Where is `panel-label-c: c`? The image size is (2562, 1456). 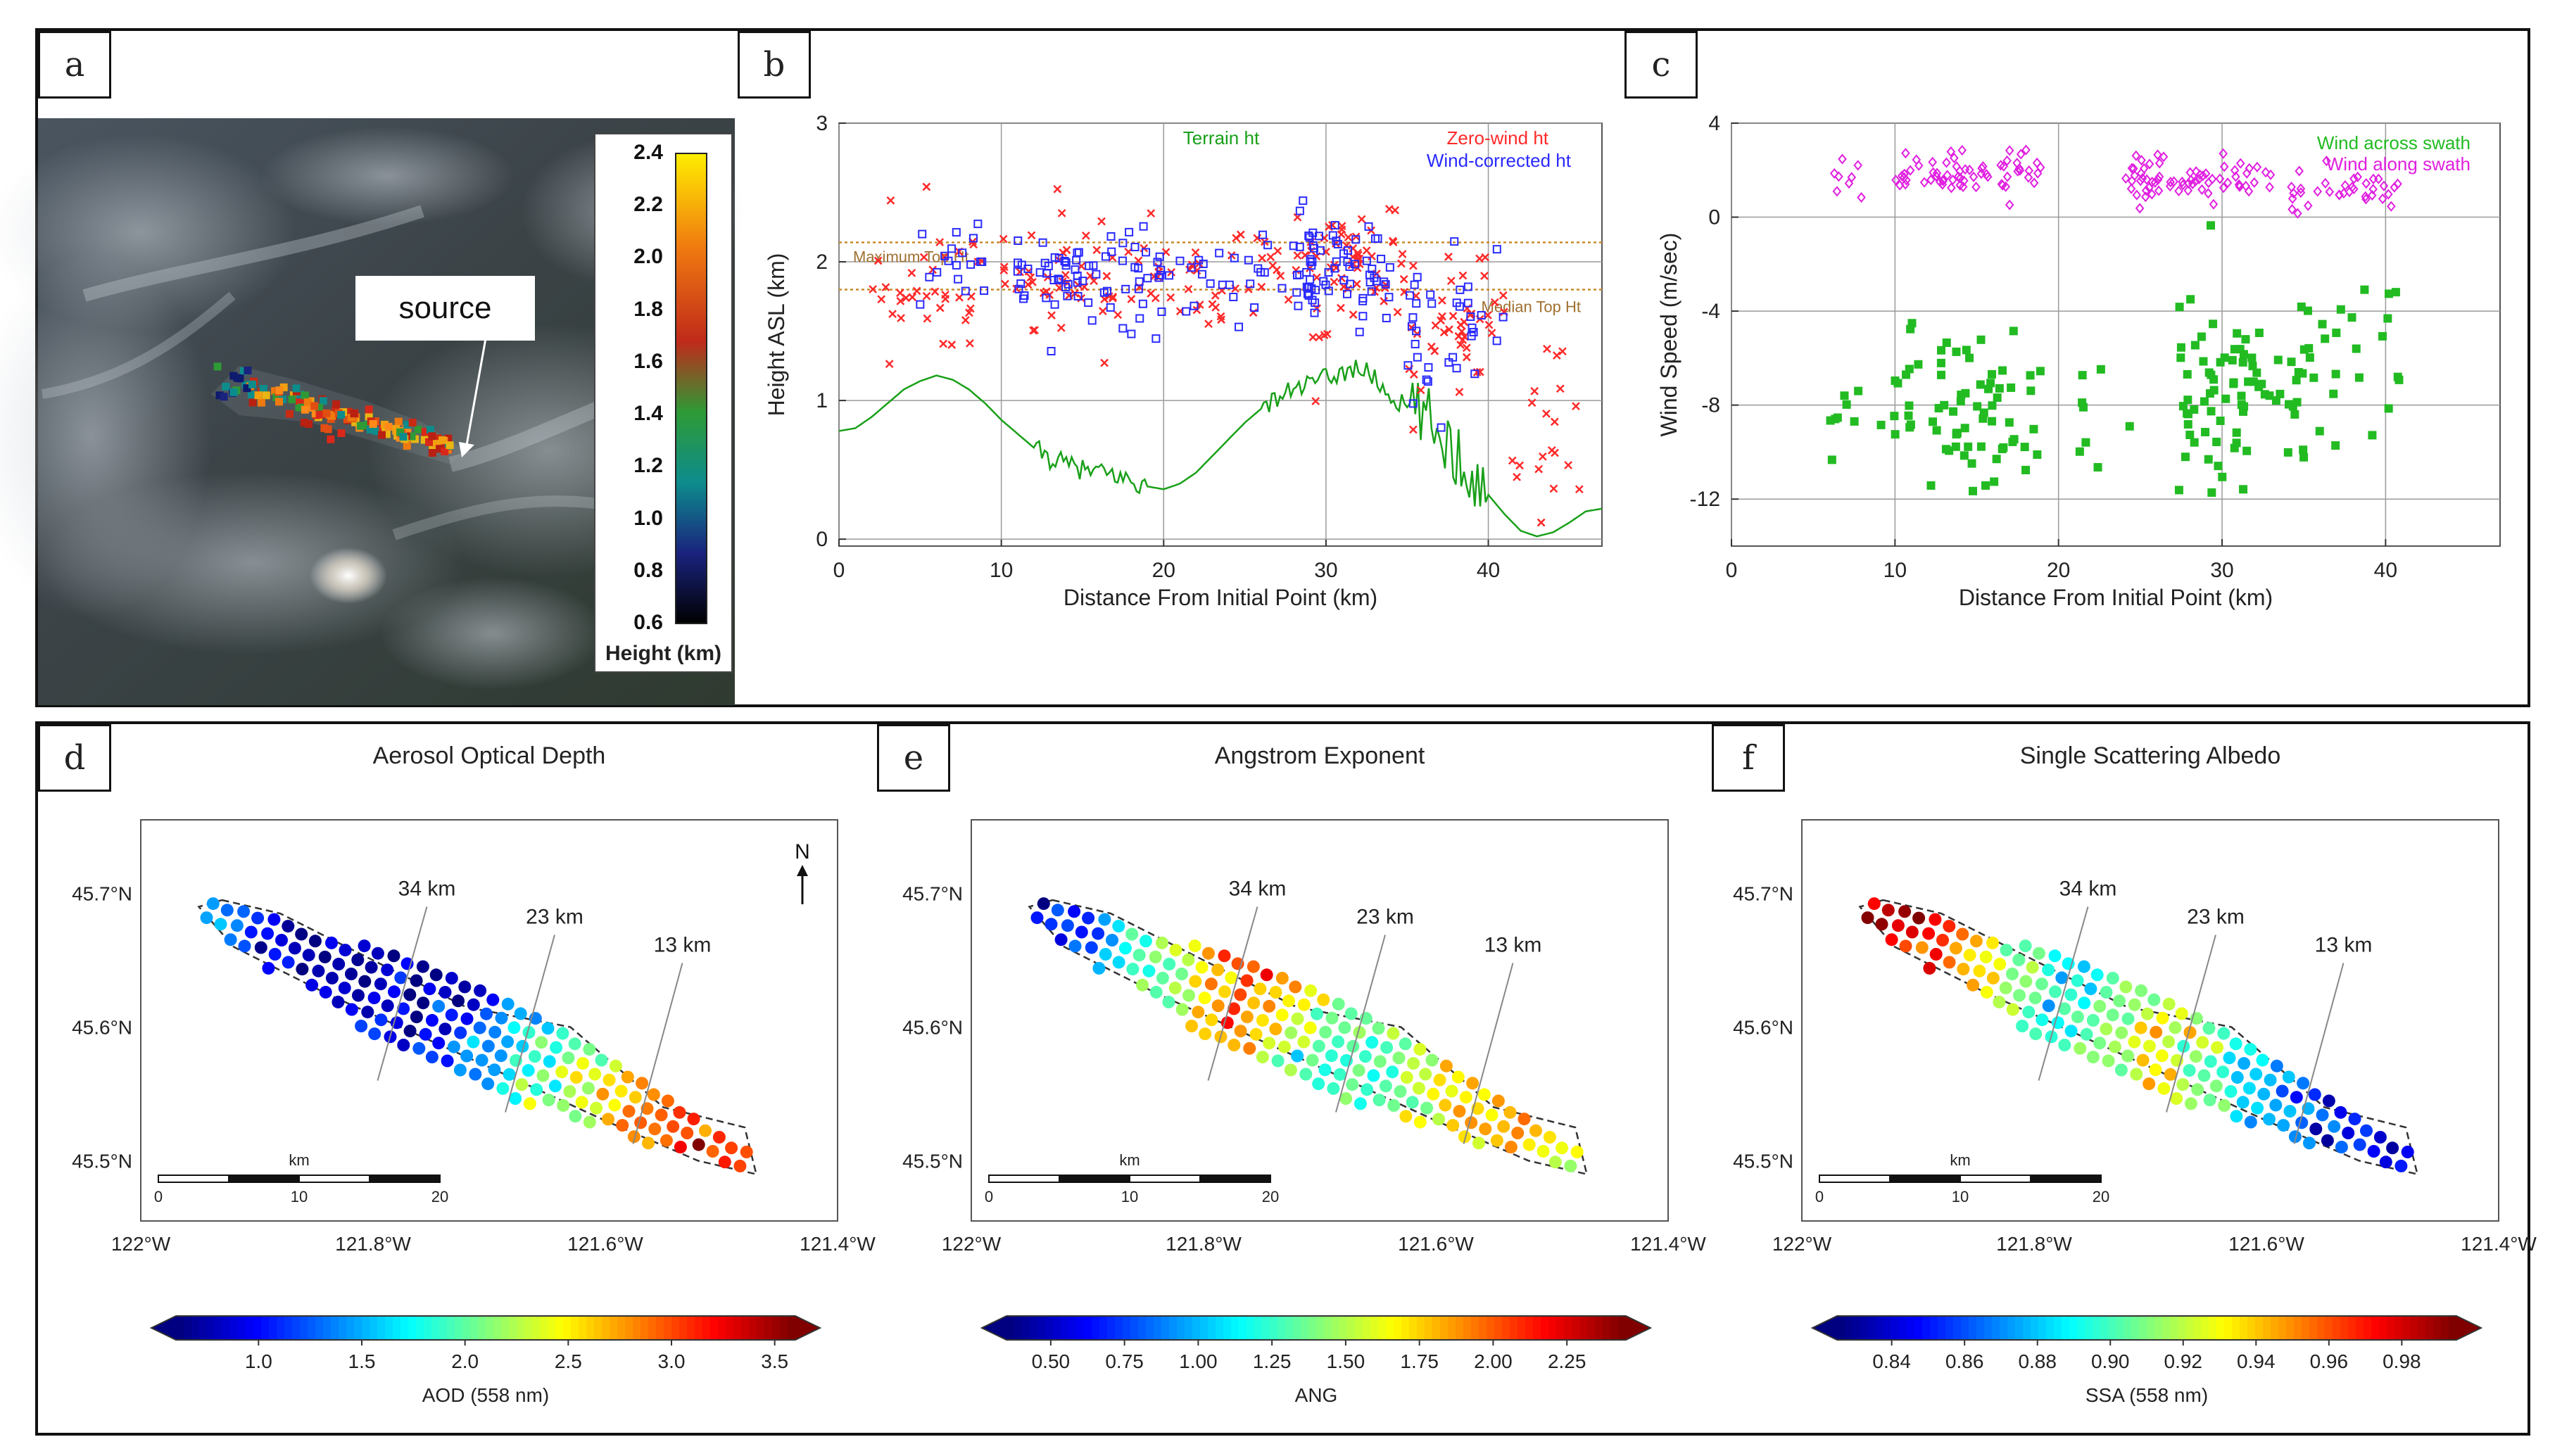
panel-label-c: c is located at coordinates (1661, 65).